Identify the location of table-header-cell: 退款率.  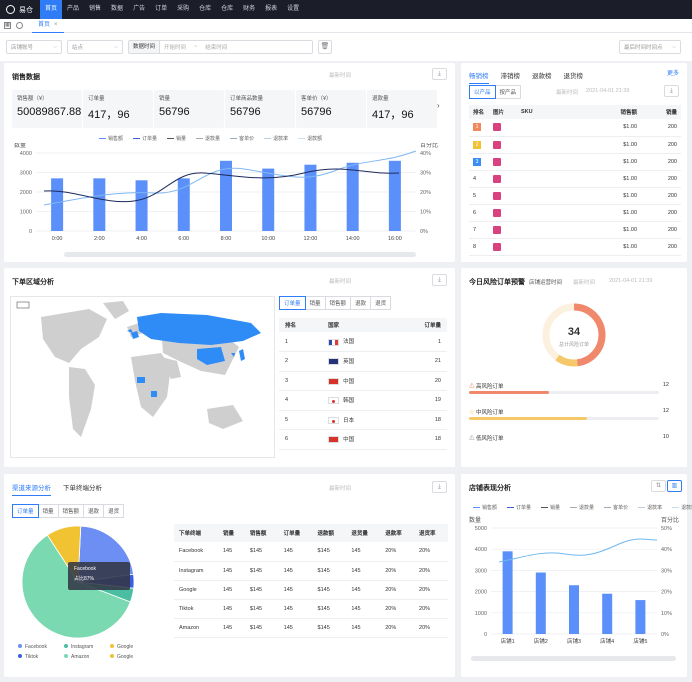
(397, 533).